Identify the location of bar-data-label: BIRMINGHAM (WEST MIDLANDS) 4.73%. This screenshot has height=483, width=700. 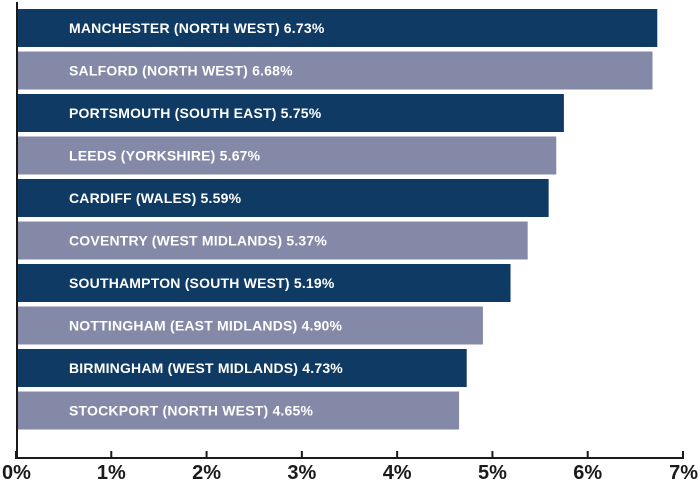
(206, 368).